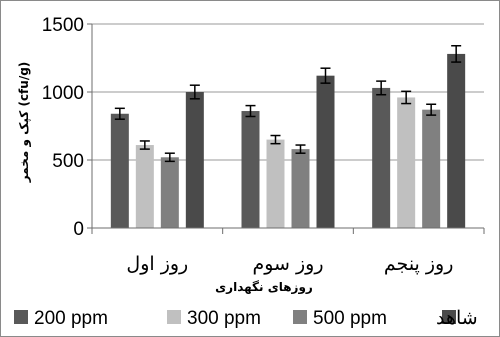  What do you see at coordinates (78, 229) in the screenshot?
I see `y-tick-label: 0` at bounding box center [78, 229].